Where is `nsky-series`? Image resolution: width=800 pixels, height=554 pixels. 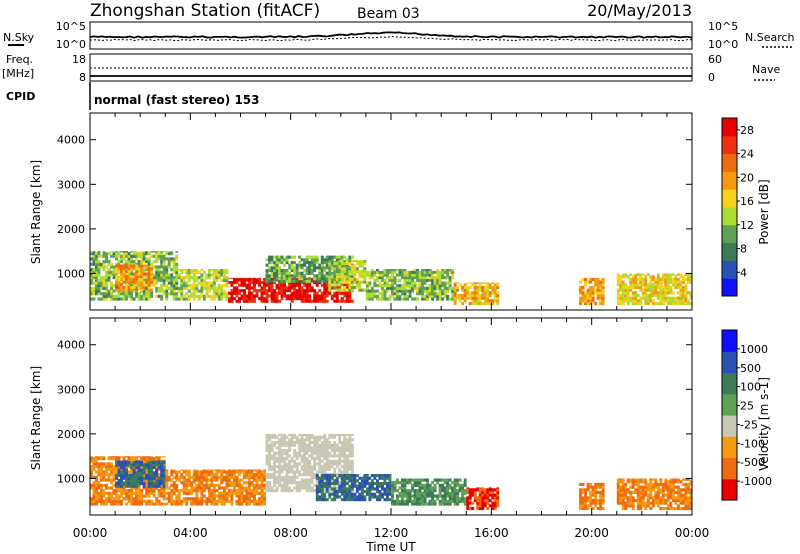
nsky-series is located at coordinates (391, 35).